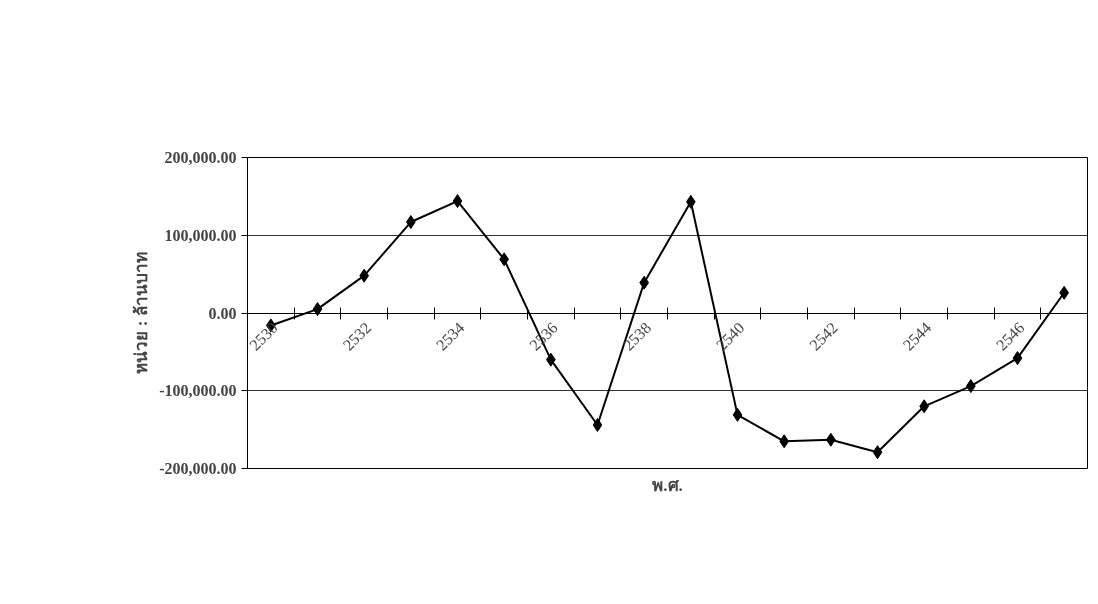 The height and width of the screenshot is (604, 1098). I want to click on y-axis-title: หน่วย : ล้านบาท, so click(142, 313).